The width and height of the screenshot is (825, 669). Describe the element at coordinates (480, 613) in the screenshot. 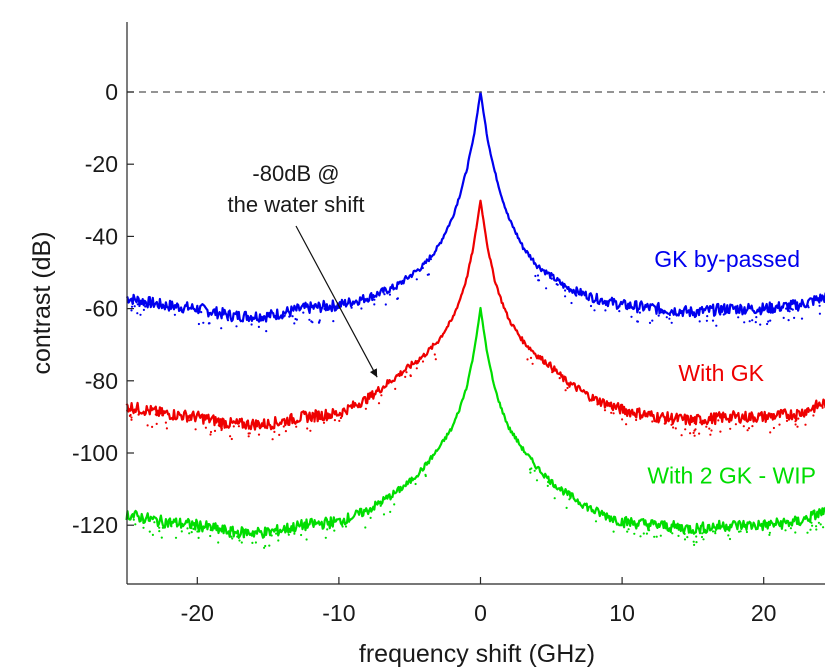

I see `x-tick-label: 0` at that location.